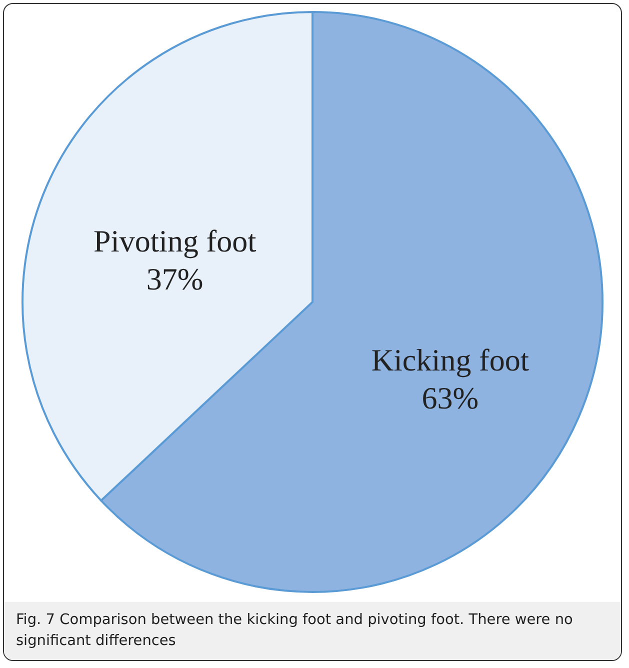 The image size is (629, 668). I want to click on data-label: 63%, so click(450, 398).